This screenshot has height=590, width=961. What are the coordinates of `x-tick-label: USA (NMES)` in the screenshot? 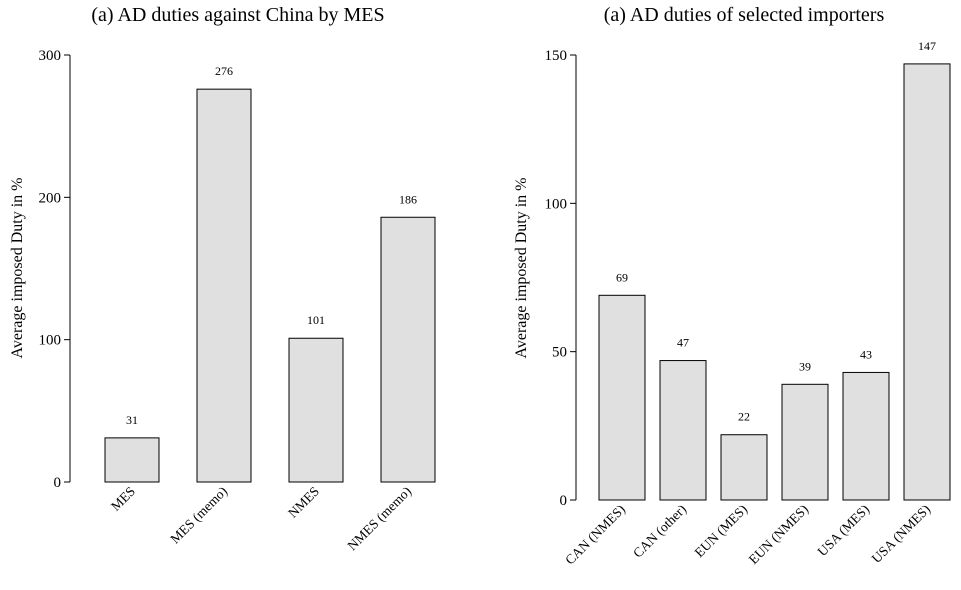 It's located at (901, 534).